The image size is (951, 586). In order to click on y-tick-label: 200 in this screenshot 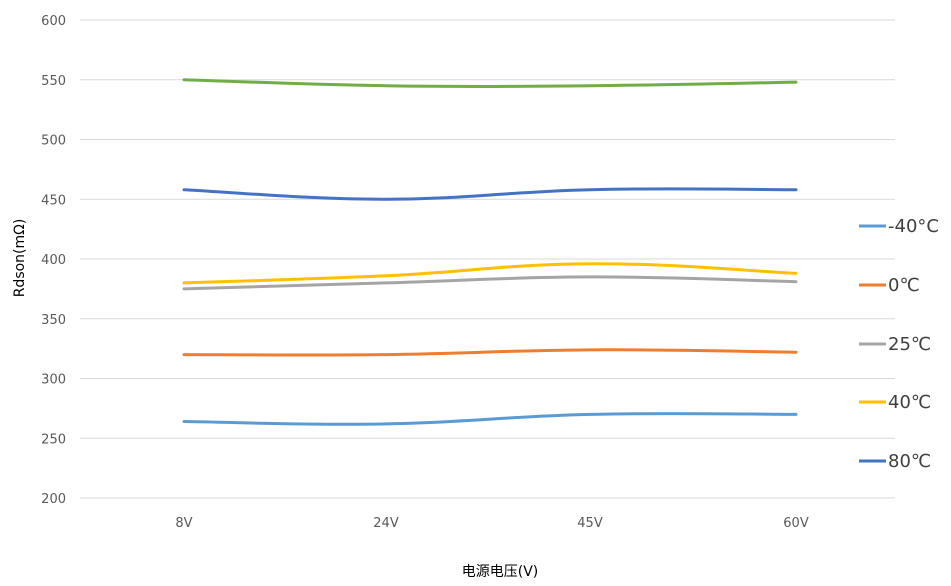, I will do `click(53, 499)`.